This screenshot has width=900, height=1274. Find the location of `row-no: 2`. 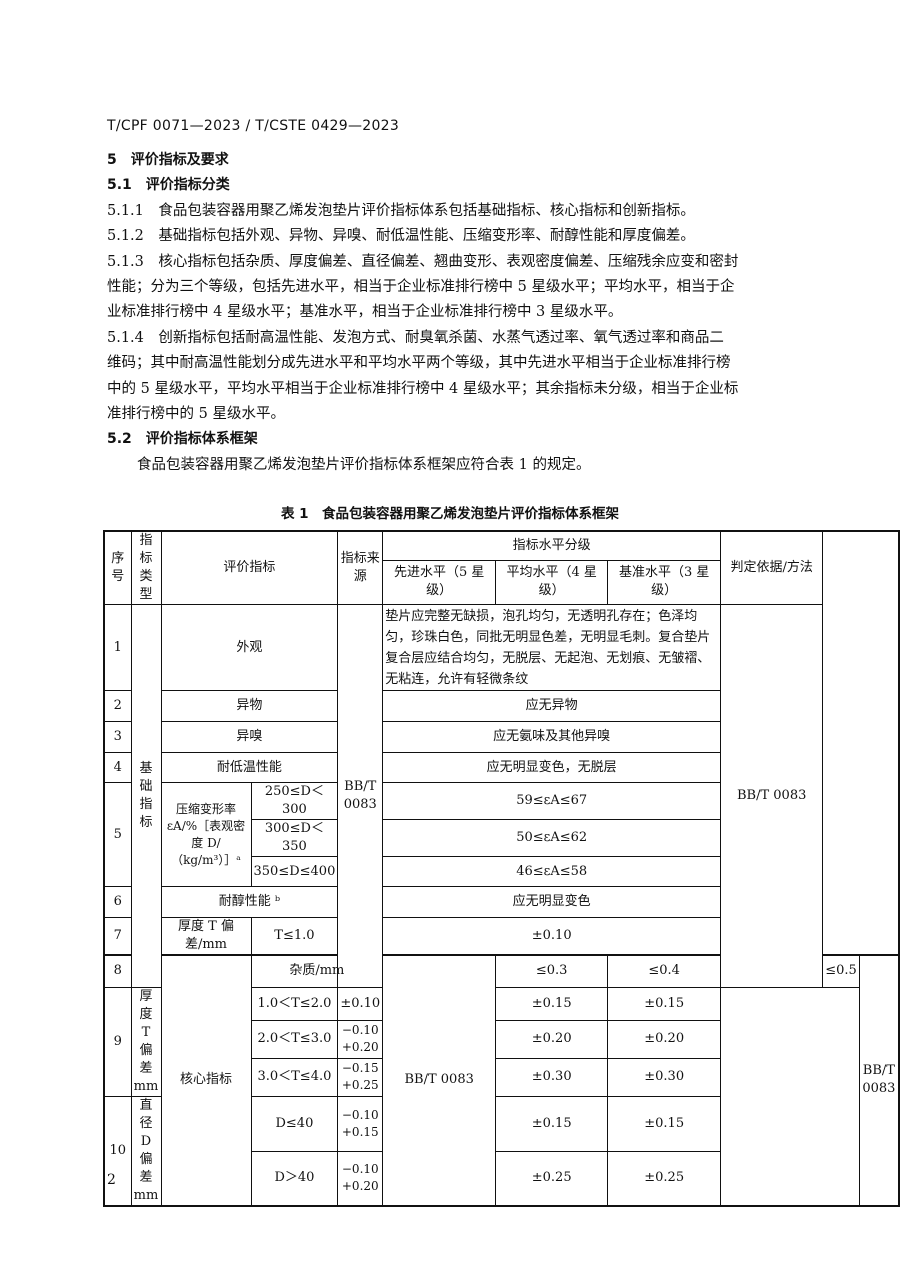

row-no: 2 is located at coordinates (117, 706).